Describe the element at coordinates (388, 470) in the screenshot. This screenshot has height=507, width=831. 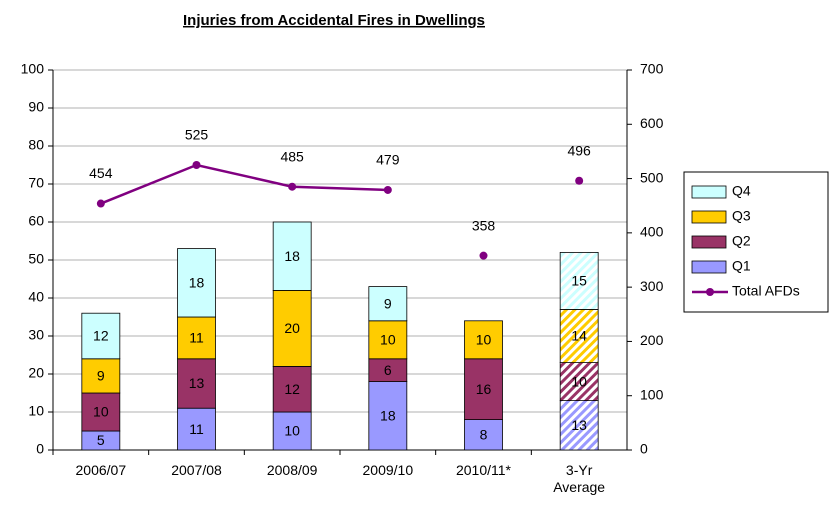
I see `x-tick-label: 2009/10` at that location.